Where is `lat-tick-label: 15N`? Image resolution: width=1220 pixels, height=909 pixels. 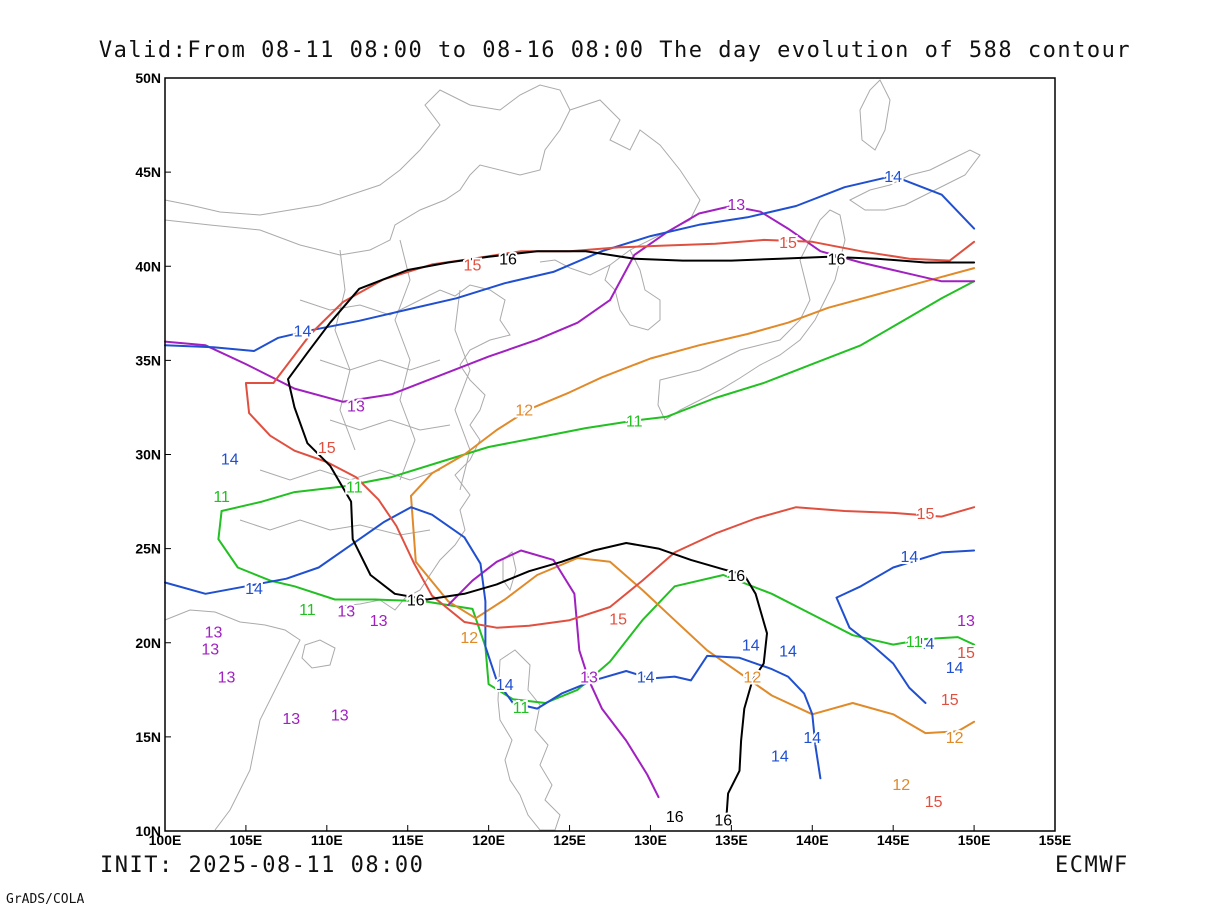 lat-tick-label: 15N is located at coordinates (148, 737).